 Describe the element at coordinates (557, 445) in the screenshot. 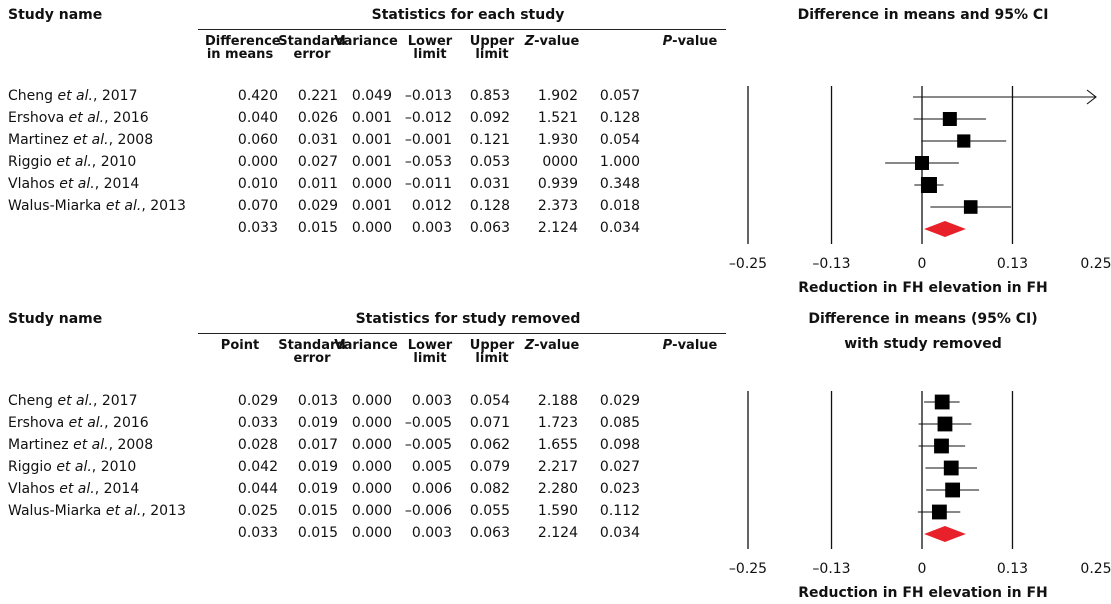

I see `table-cell: 1.655` at that location.